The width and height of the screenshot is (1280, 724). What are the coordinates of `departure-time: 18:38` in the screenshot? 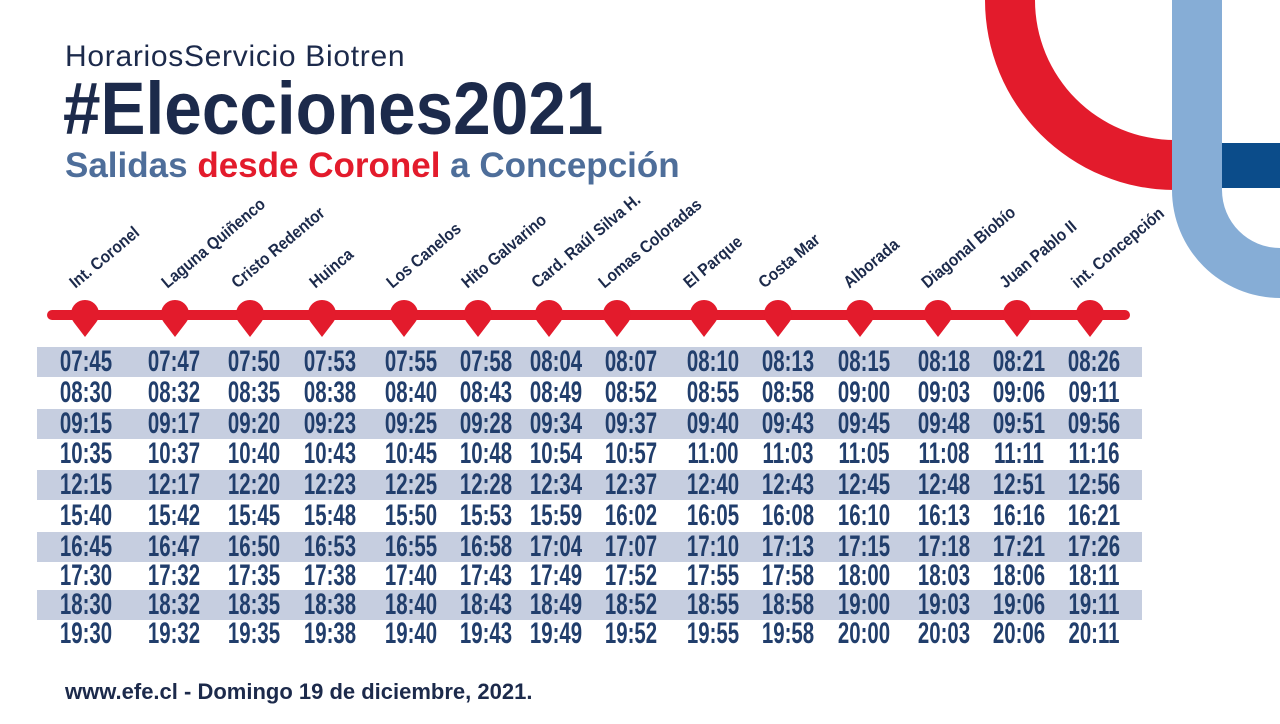 It's located at (330, 604).